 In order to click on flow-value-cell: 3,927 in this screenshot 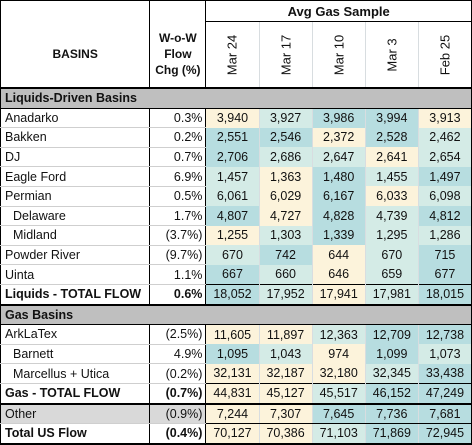, I will do `click(285, 118)`.